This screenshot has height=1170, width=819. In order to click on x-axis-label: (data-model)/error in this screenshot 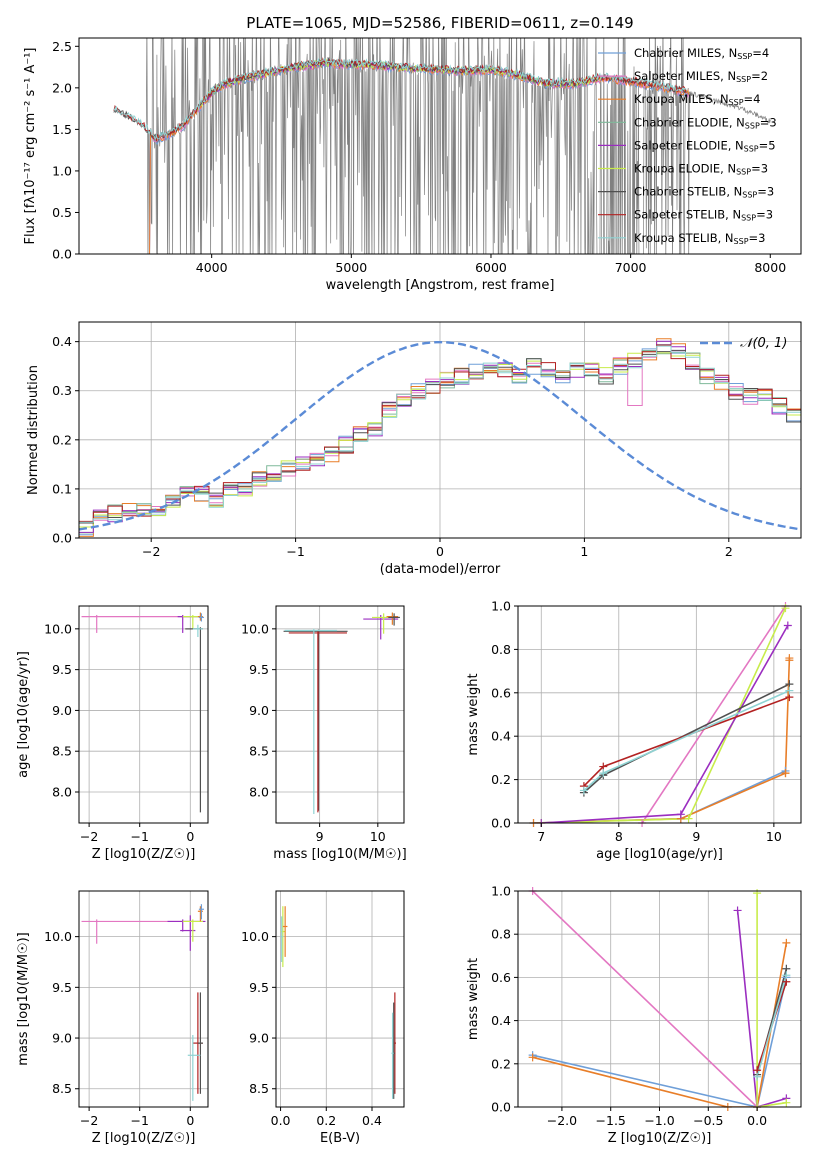, I will do `click(440, 569)`.